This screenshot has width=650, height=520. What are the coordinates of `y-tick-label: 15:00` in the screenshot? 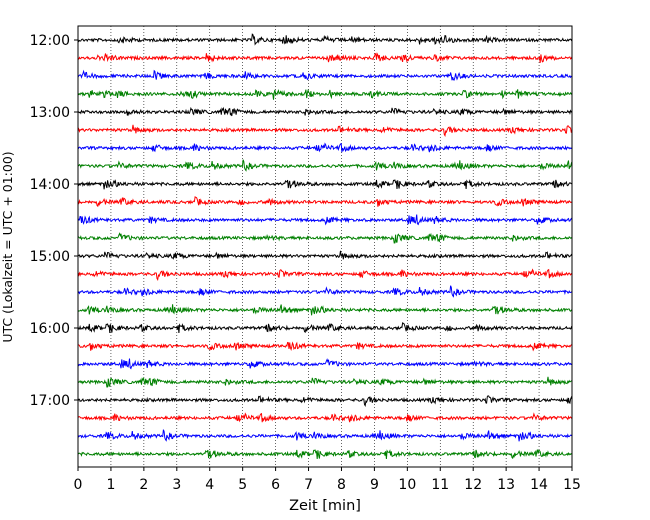 It's located at (50, 257).